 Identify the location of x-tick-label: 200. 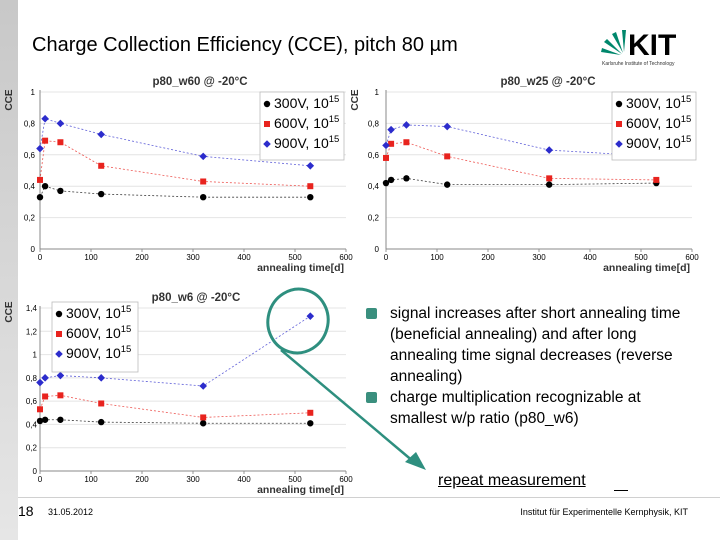
(488, 257).